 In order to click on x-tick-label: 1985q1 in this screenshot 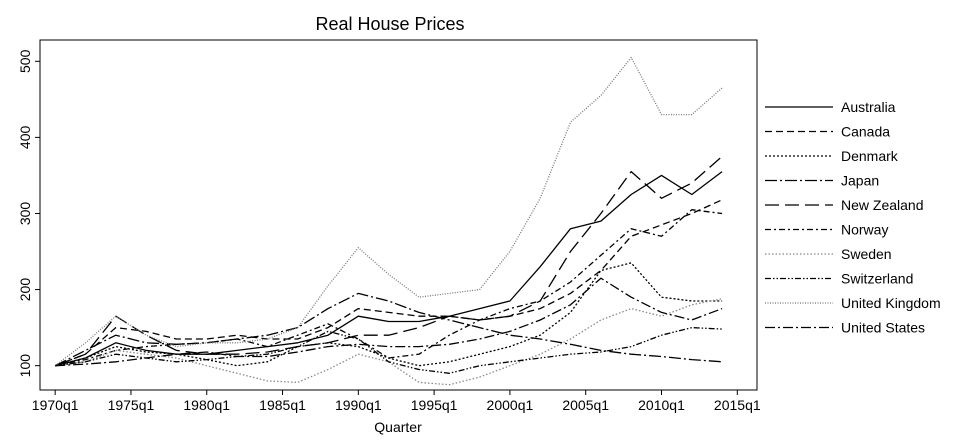, I will do `click(282, 405)`.